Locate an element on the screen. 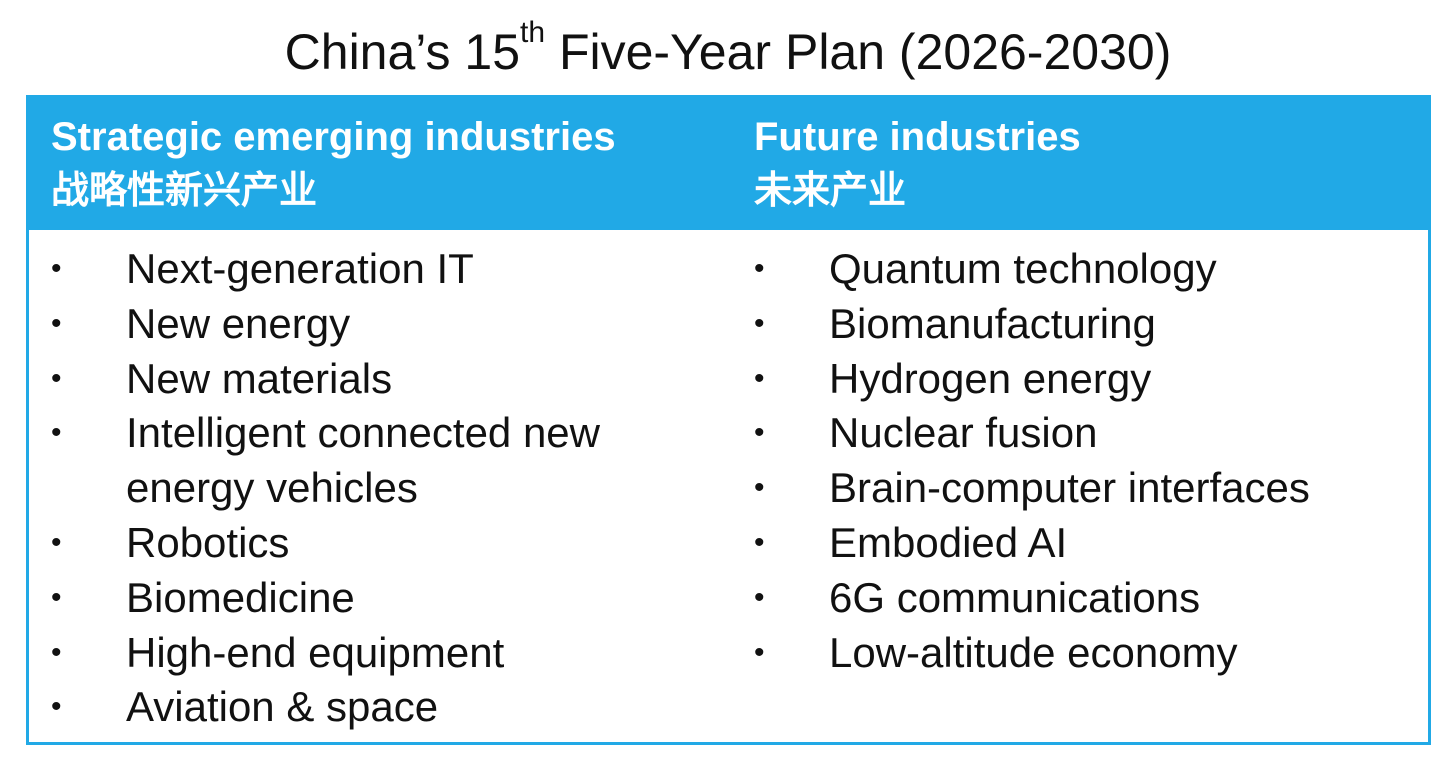  list-item: • Low-altitude economy is located at coordinates (1084, 653).